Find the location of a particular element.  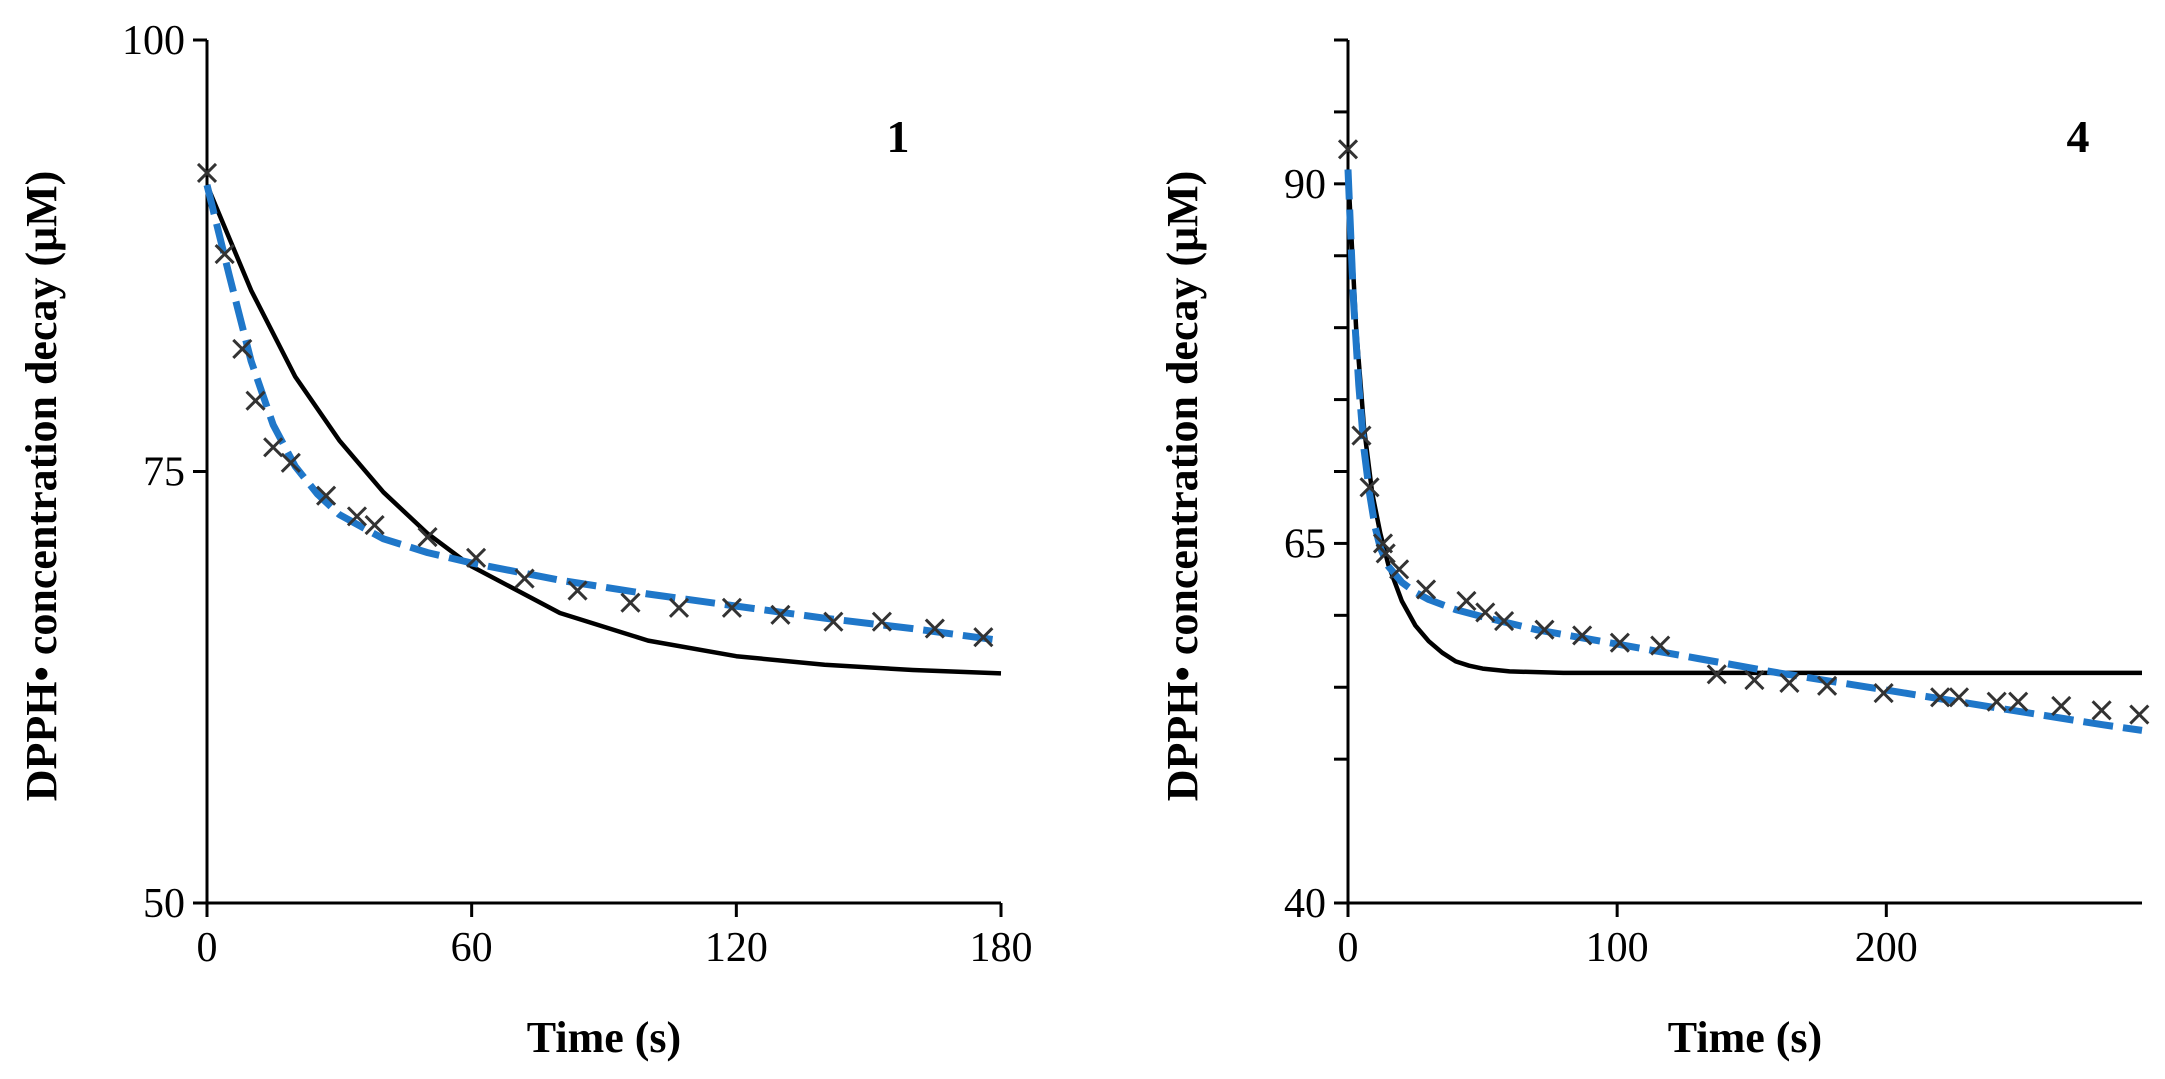

x-tick-label: 180 is located at coordinates (1001, 948).